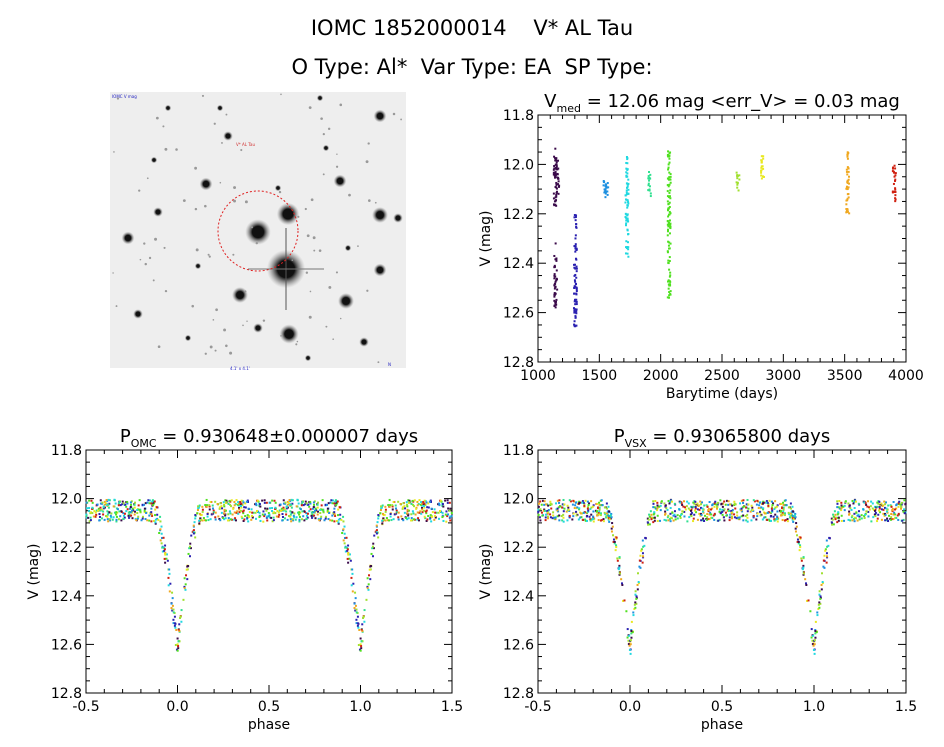 This screenshot has width=944, height=747. Describe the element at coordinates (845, 376) in the screenshot. I see `x-tick-label: 3500` at that location.